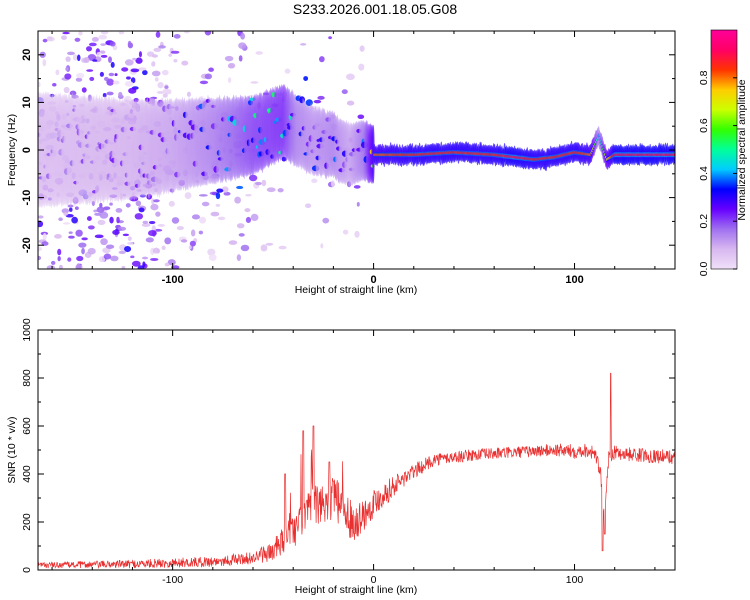 The image size is (750, 600). Describe the element at coordinates (27, 522) in the screenshot. I see `snr-y-tick-label: 200` at that location.